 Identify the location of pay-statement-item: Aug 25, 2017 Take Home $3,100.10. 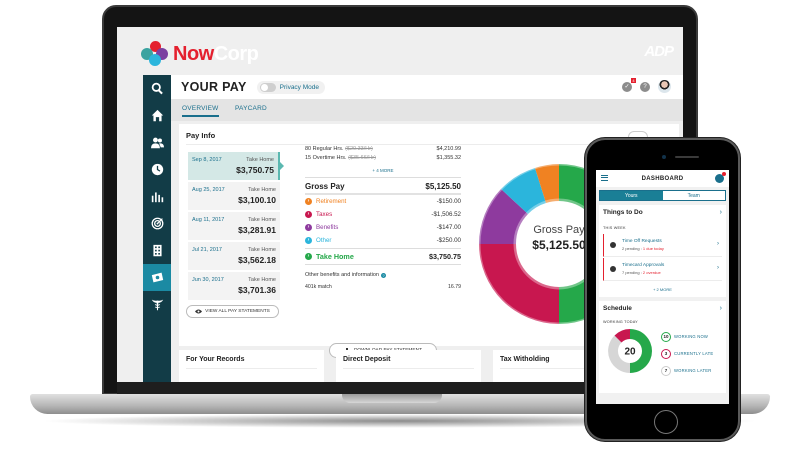
(234, 196).